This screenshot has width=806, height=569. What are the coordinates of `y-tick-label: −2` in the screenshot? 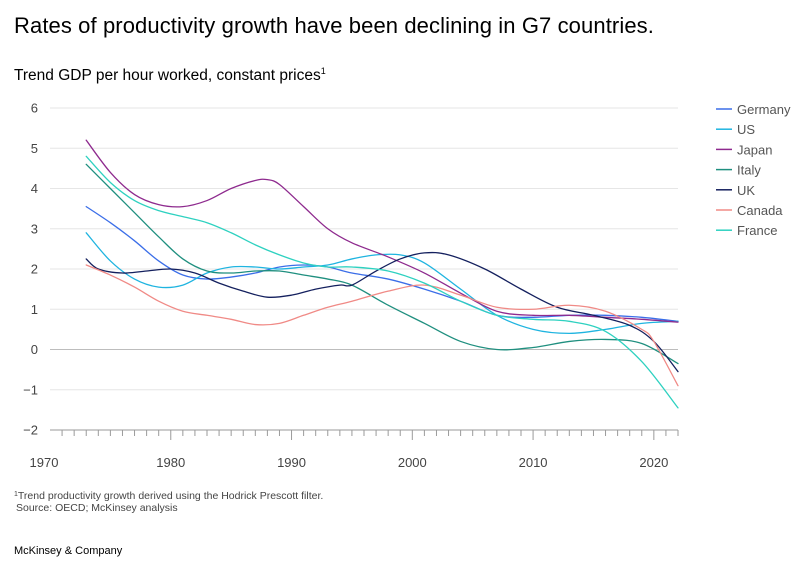 It's located at (30, 430).